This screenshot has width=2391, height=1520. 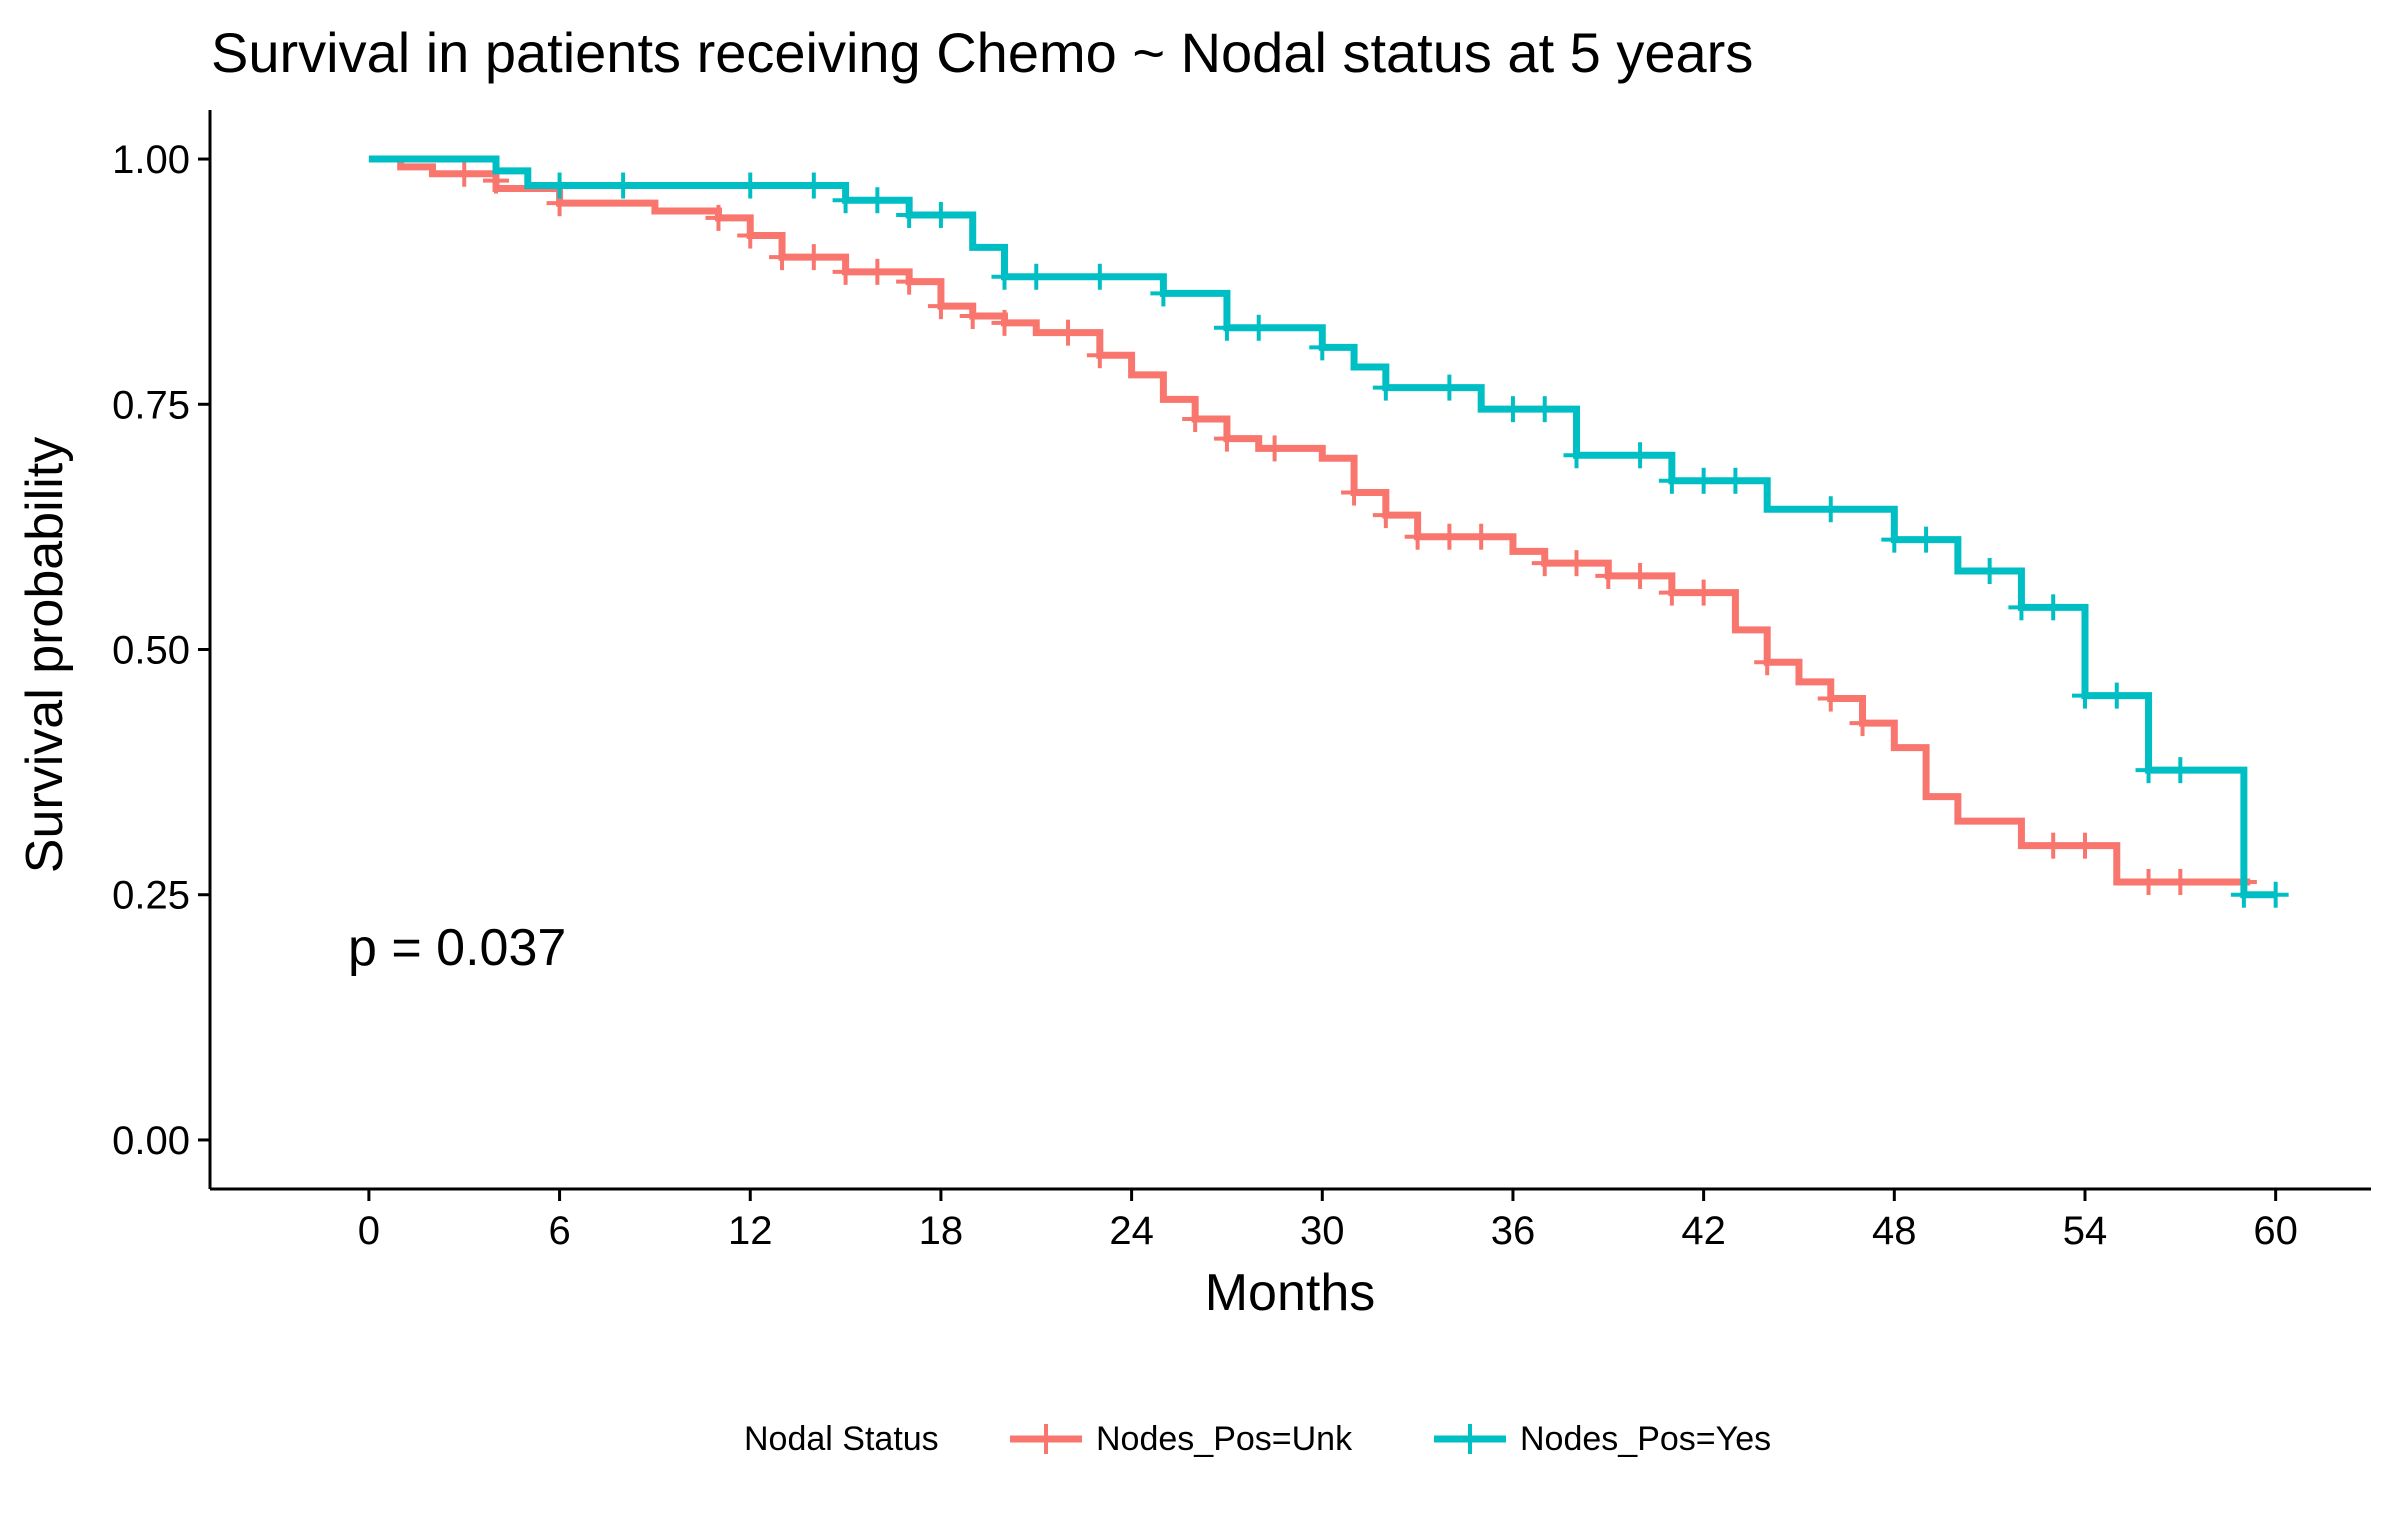 What do you see at coordinates (1703, 1231) in the screenshot?
I see `x-tick-label: 42` at bounding box center [1703, 1231].